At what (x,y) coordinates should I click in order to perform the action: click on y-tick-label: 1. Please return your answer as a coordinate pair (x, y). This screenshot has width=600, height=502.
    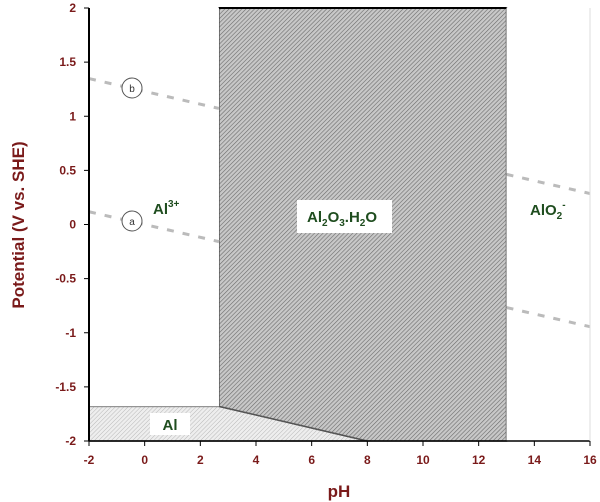
    Looking at the image, I should click on (72, 116).